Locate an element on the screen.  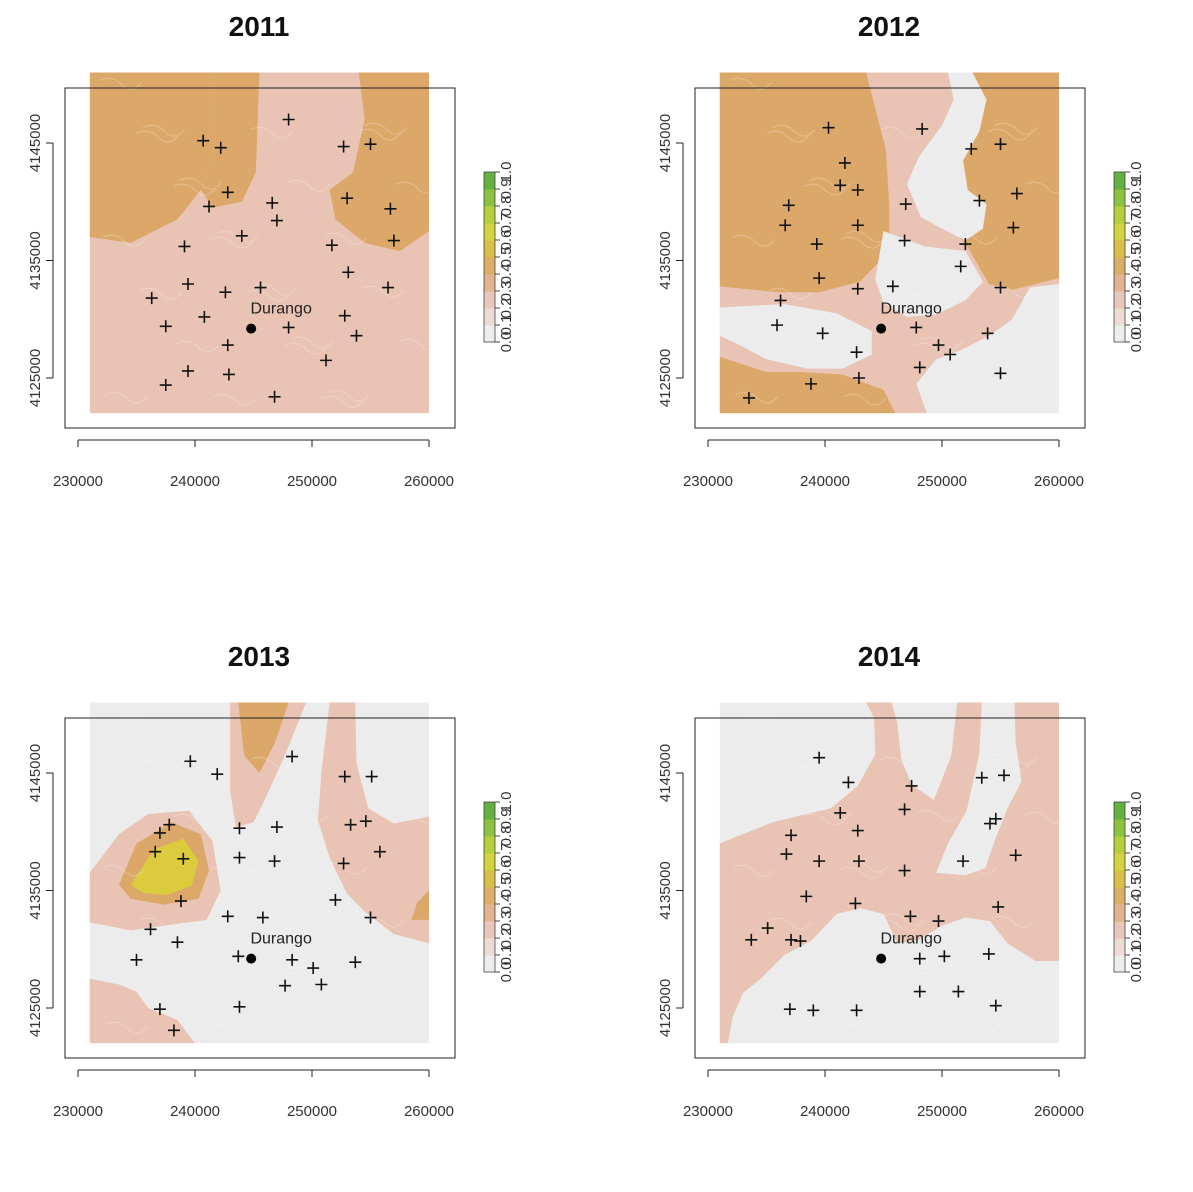
plot-frame is located at coordinates (890, 258).